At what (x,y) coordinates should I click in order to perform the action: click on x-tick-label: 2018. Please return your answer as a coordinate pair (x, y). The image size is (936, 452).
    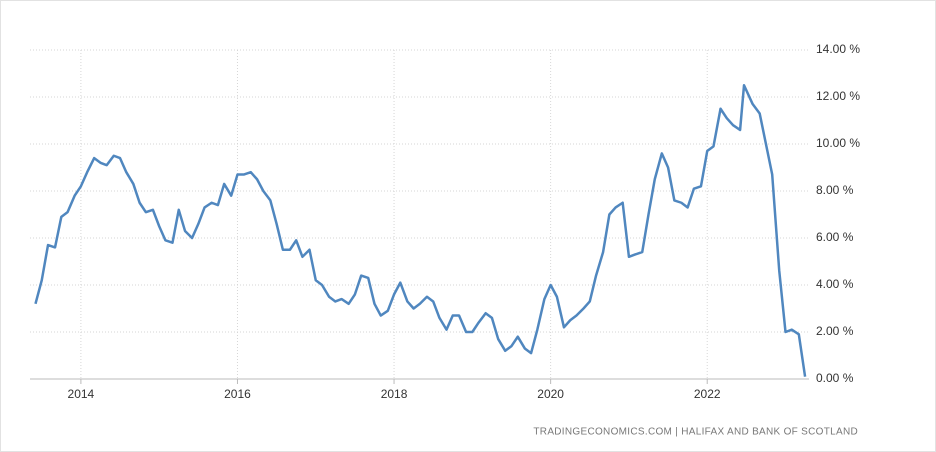
    Looking at the image, I should click on (394, 394).